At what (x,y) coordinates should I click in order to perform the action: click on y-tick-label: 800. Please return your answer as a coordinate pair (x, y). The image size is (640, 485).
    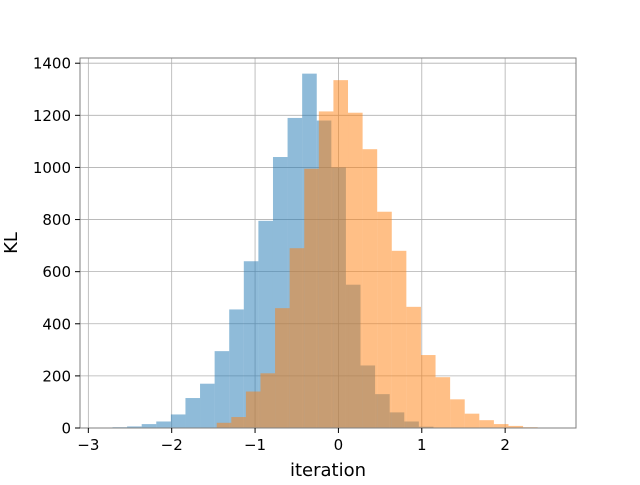
    Looking at the image, I should click on (56, 220).